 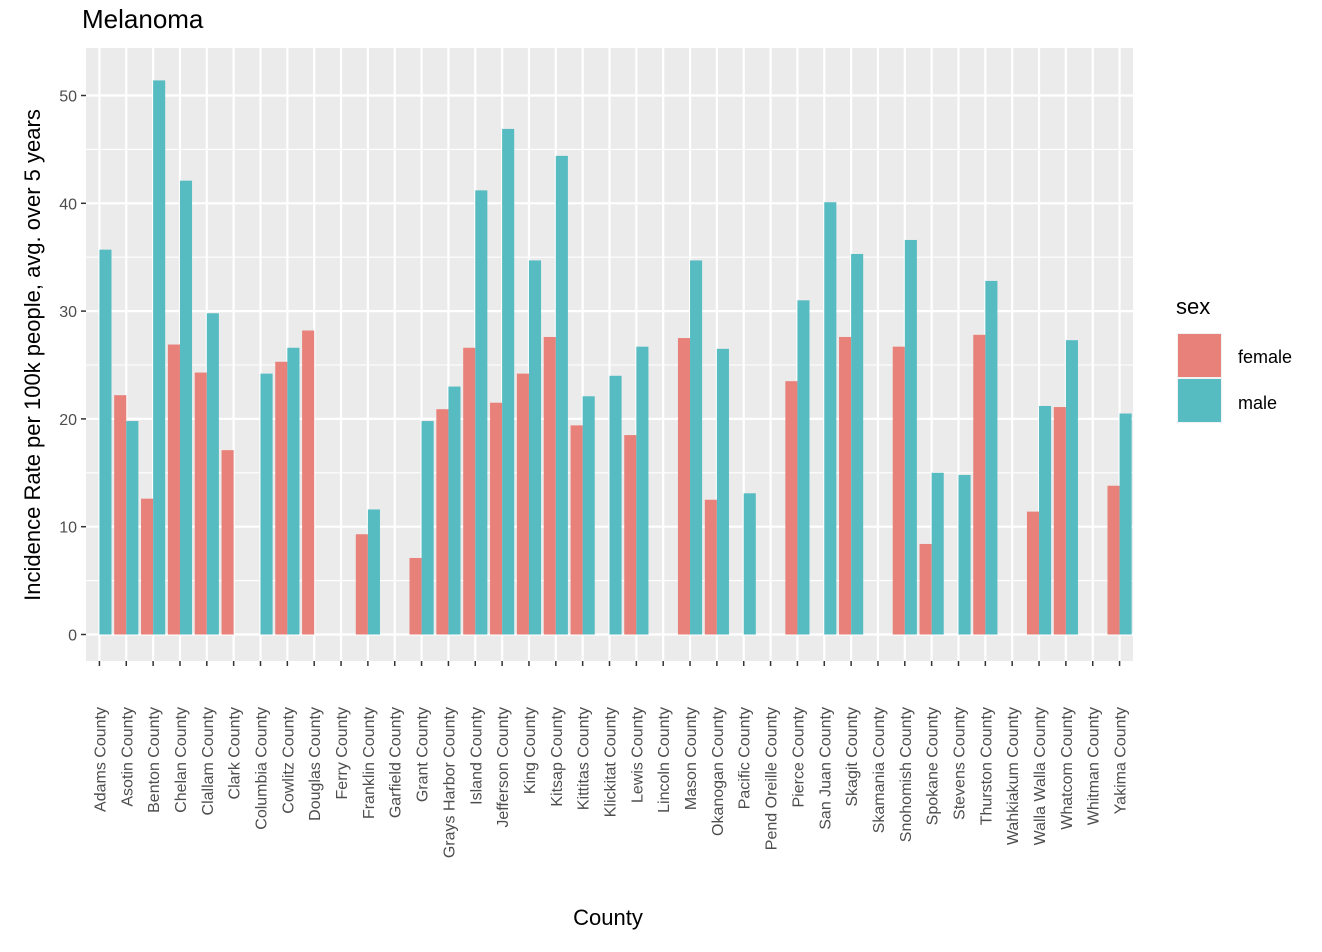 I want to click on y-tick-label: 30, so click(x=68, y=312).